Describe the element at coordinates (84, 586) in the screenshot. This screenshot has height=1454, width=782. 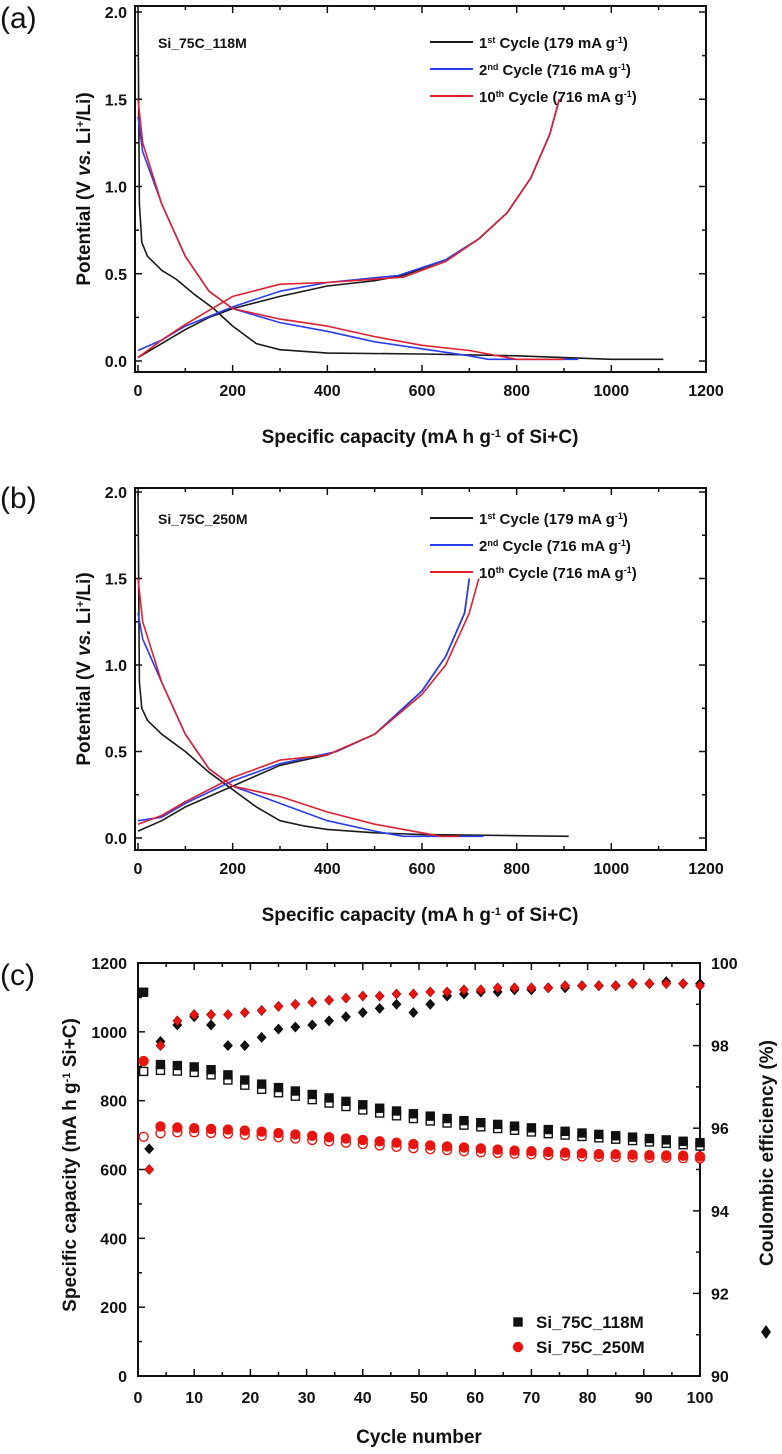
I see `y-axis-label-tail: /Li)` at that location.